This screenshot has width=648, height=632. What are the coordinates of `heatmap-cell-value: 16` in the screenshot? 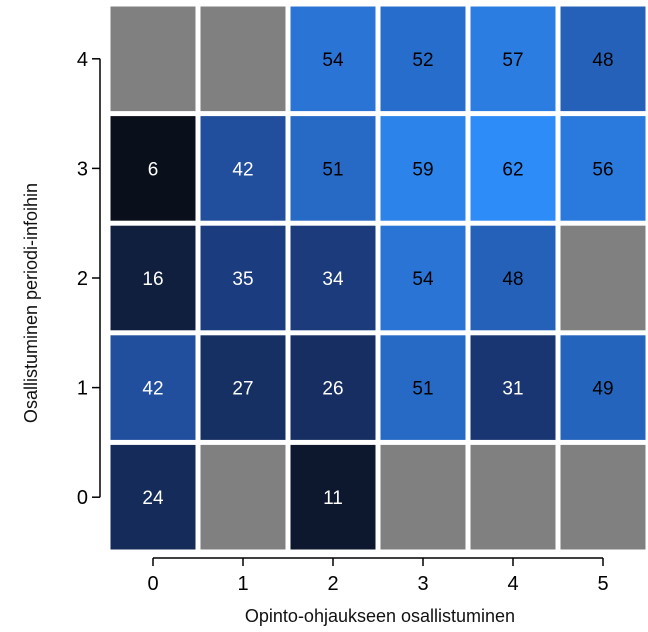 It's located at (152, 279).